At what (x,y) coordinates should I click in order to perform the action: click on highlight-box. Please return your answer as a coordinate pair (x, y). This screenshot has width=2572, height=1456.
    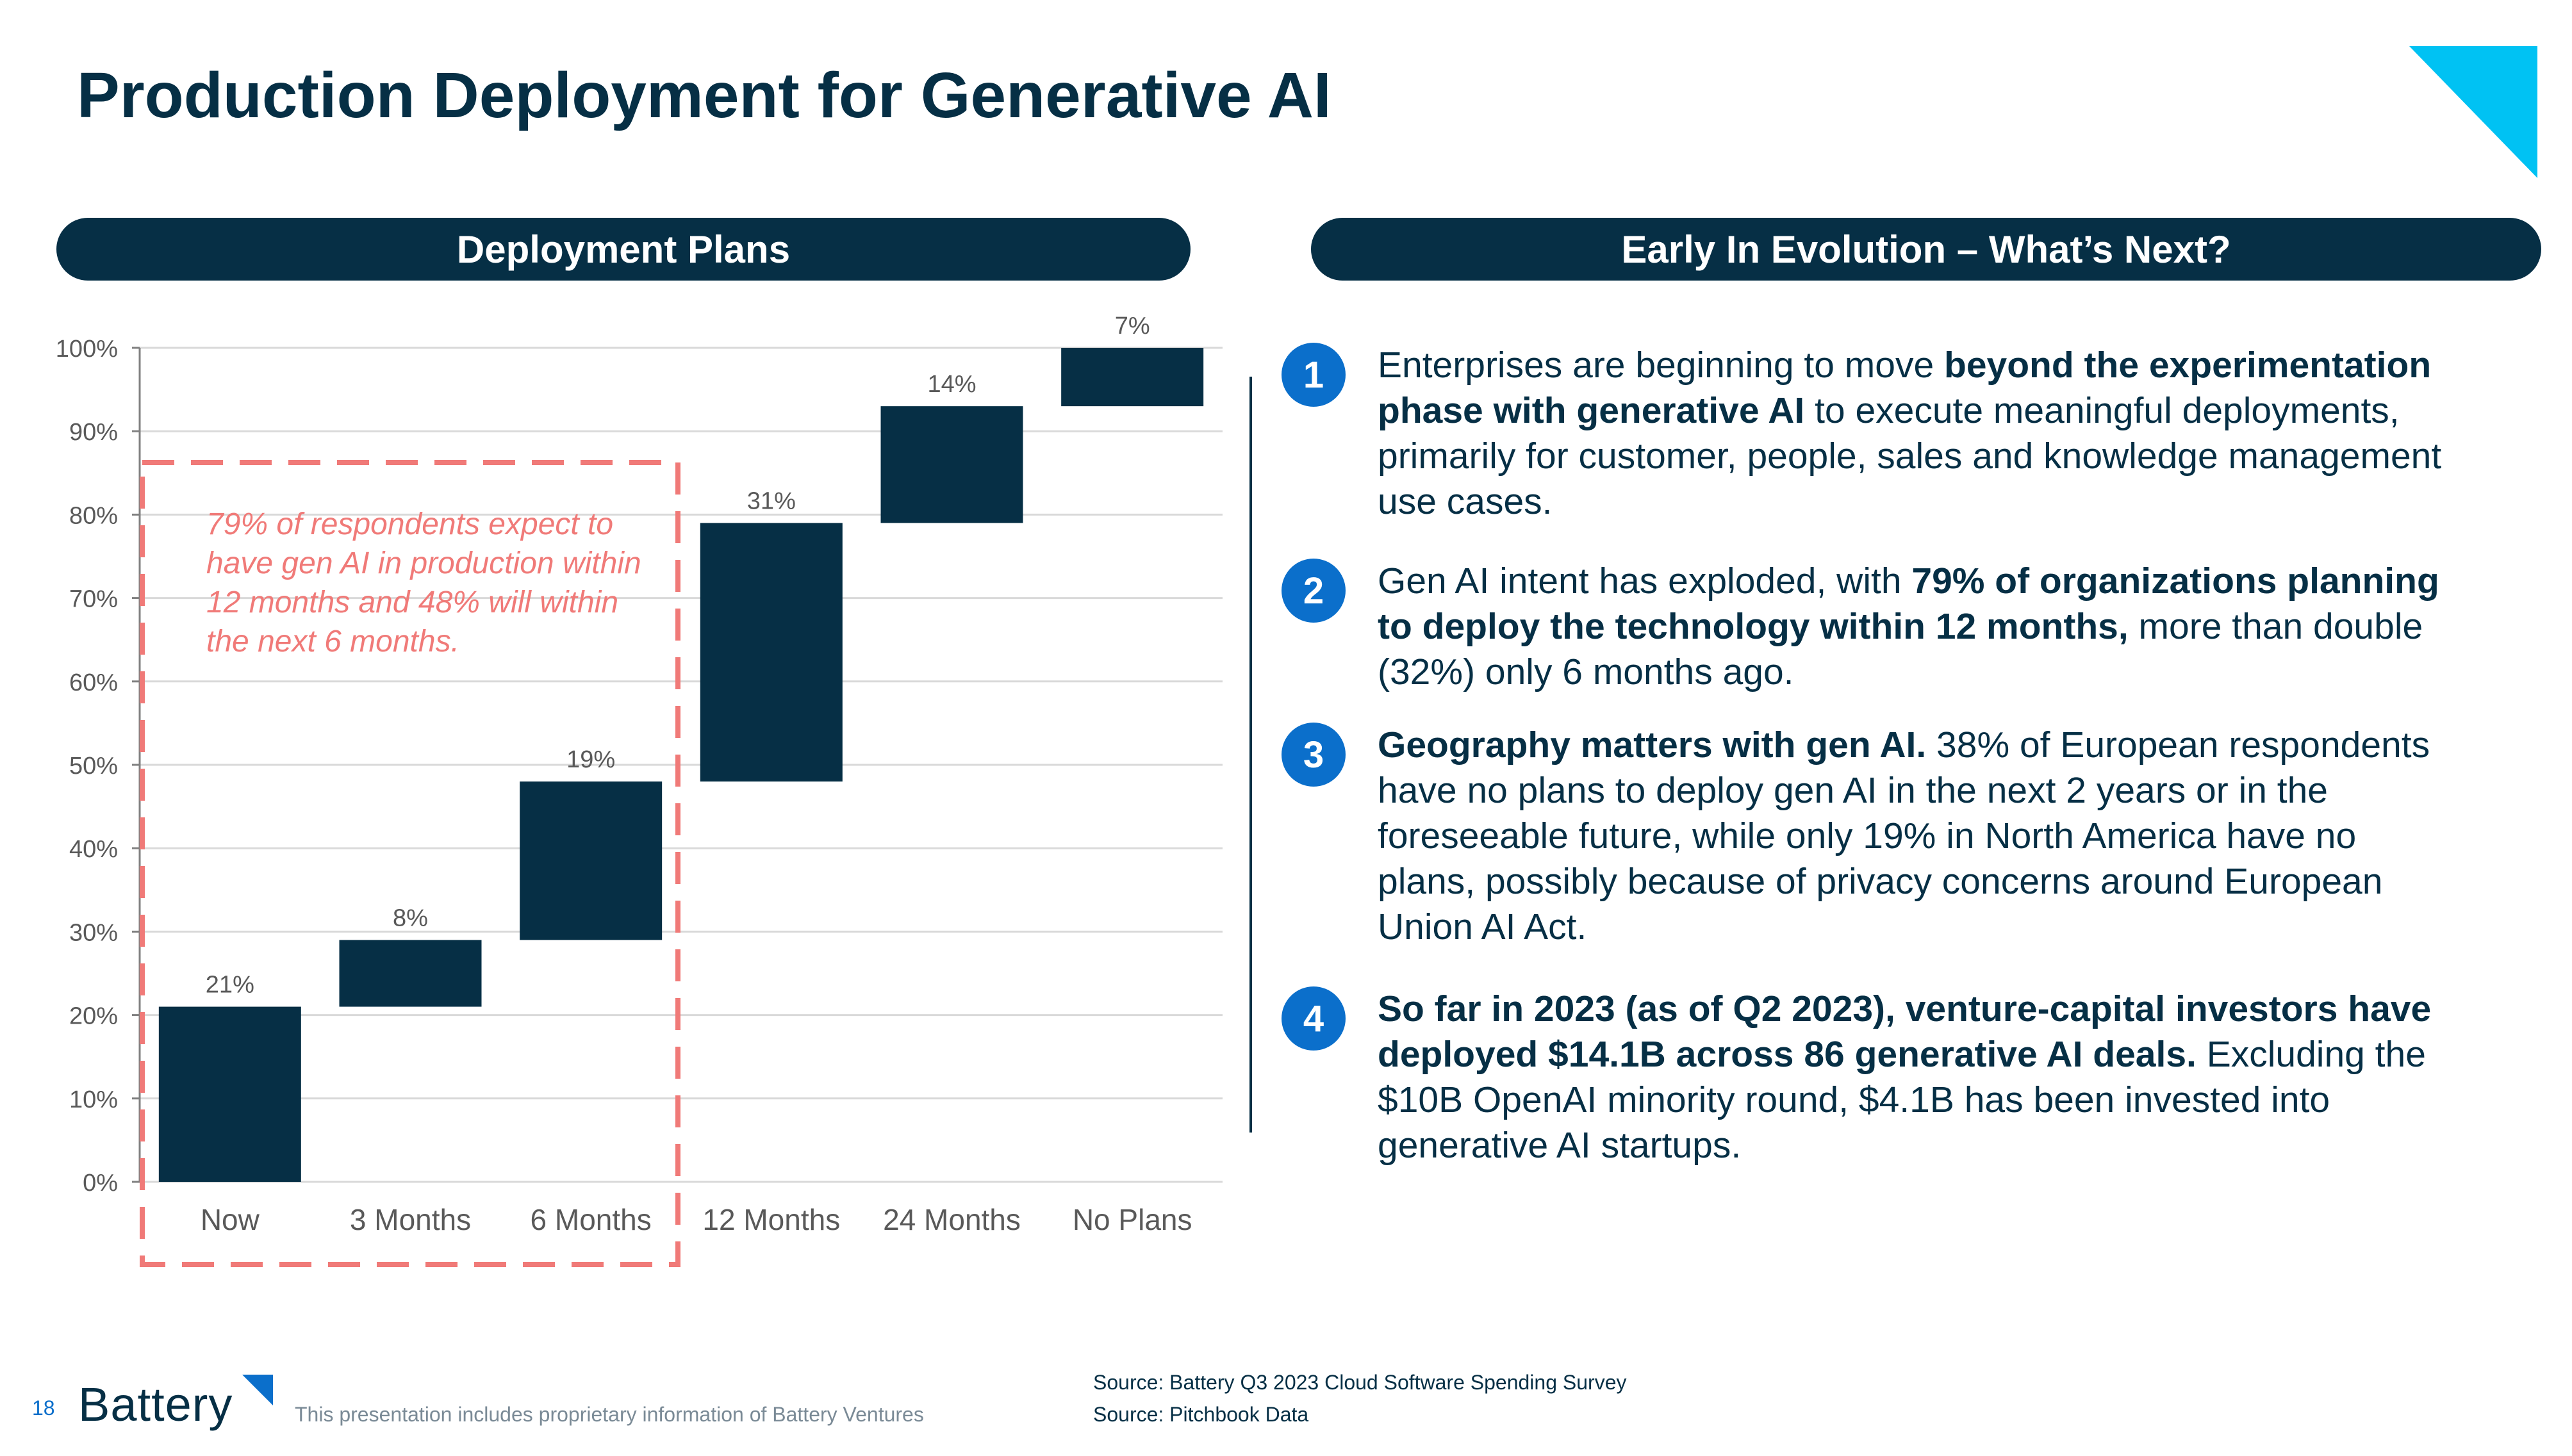
    Looking at the image, I should click on (410, 863).